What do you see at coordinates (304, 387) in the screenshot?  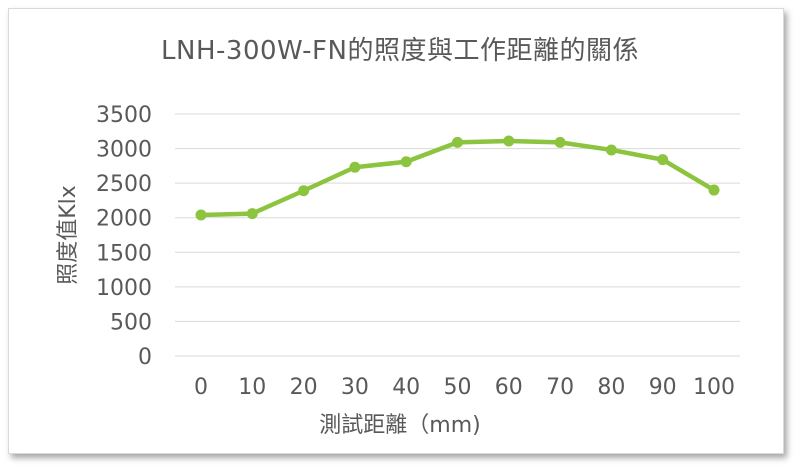 I see `x-tick-label: 20` at bounding box center [304, 387].